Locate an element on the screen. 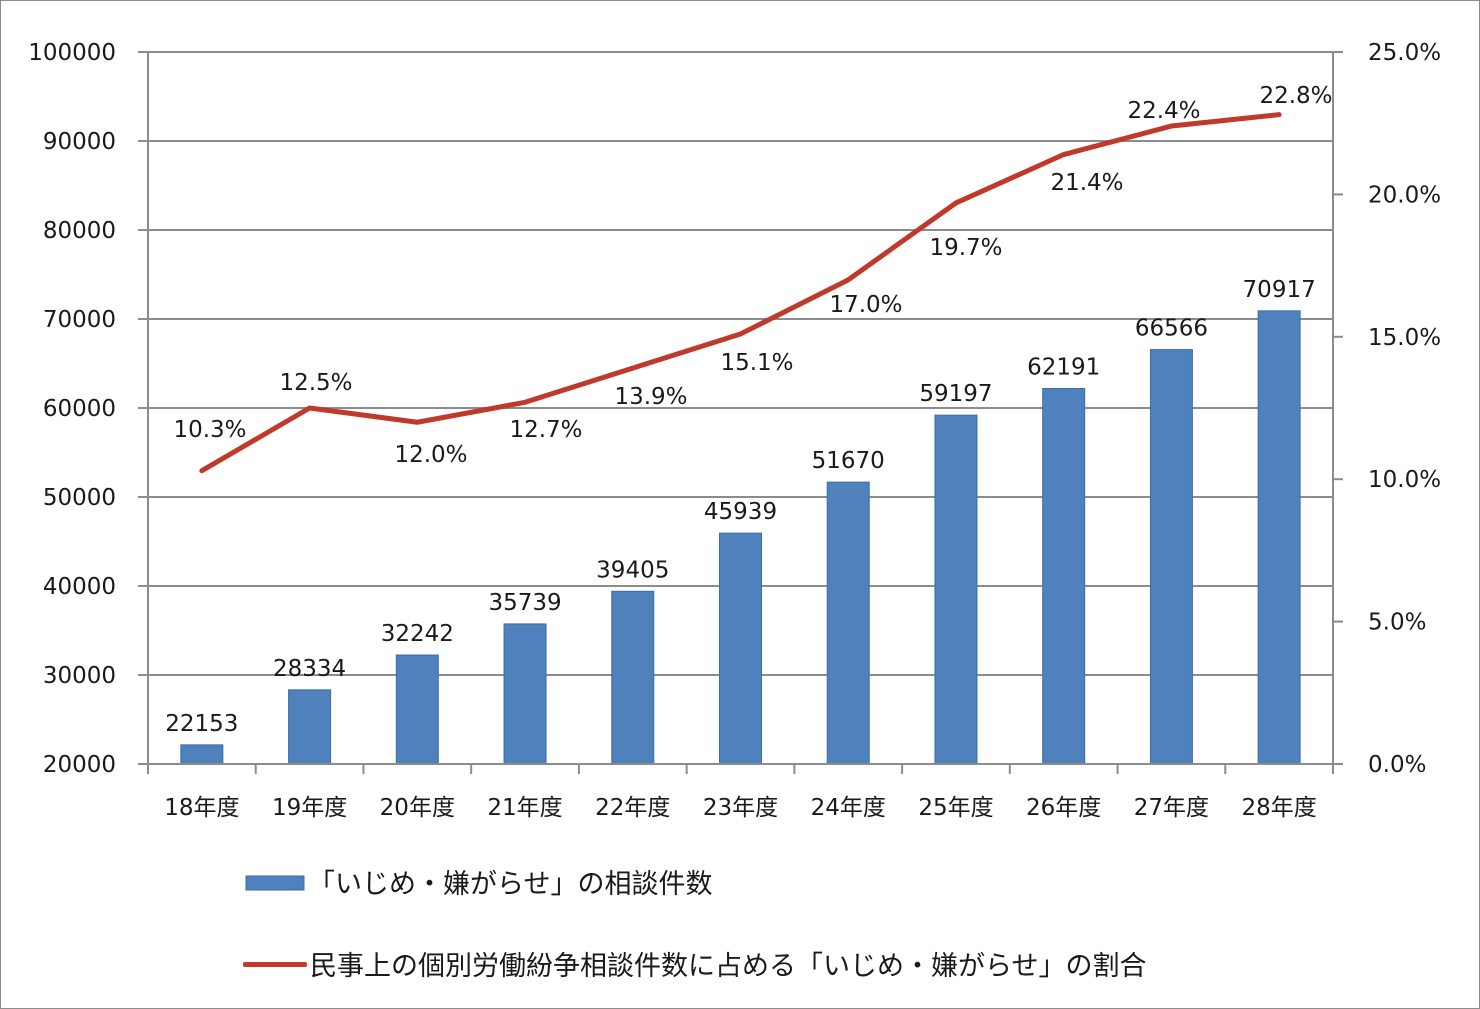 This screenshot has width=1480, height=1009. x-category-label: 21年度 is located at coordinates (524, 808).